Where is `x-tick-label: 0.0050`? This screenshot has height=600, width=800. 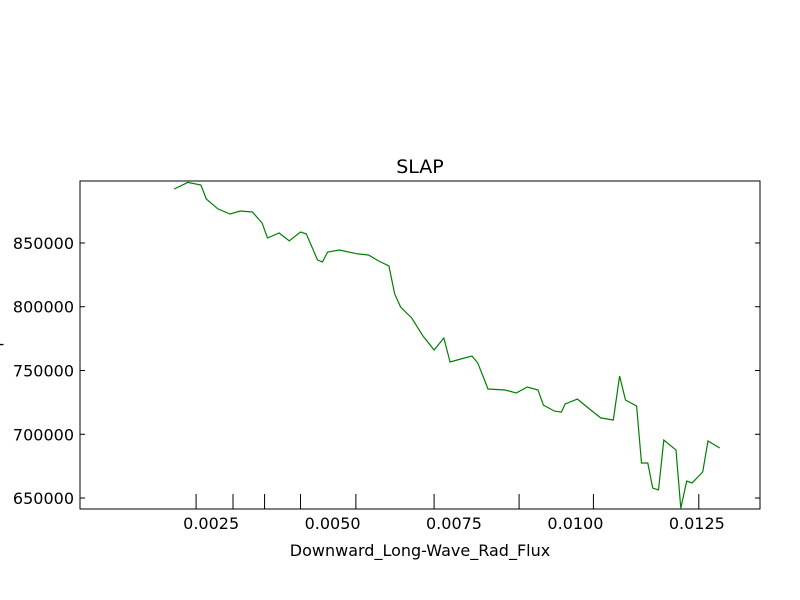
x-tick-label: 0.0050 is located at coordinates (333, 523).